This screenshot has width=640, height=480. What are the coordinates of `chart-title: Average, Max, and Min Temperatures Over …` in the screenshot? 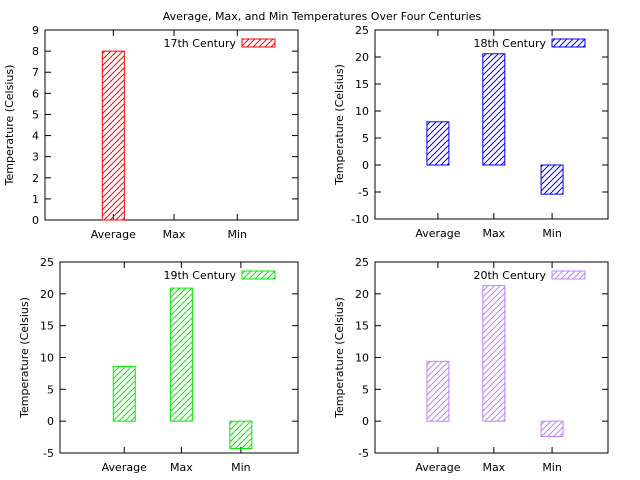 It's located at (322, 16).